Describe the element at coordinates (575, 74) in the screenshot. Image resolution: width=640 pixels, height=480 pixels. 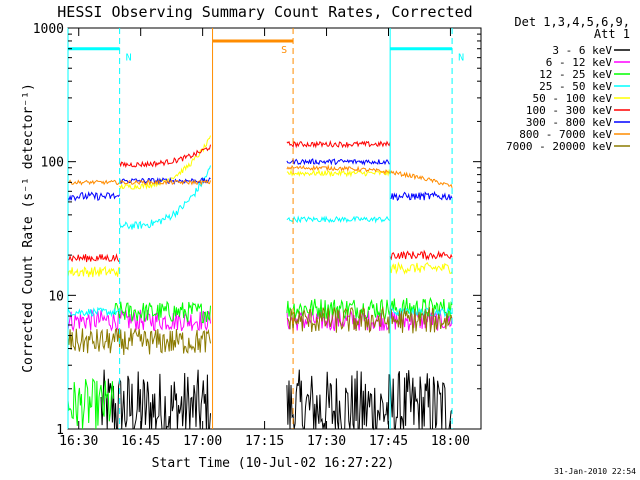
I see `legend-entry-label: 12 - 25 keV` at that location.